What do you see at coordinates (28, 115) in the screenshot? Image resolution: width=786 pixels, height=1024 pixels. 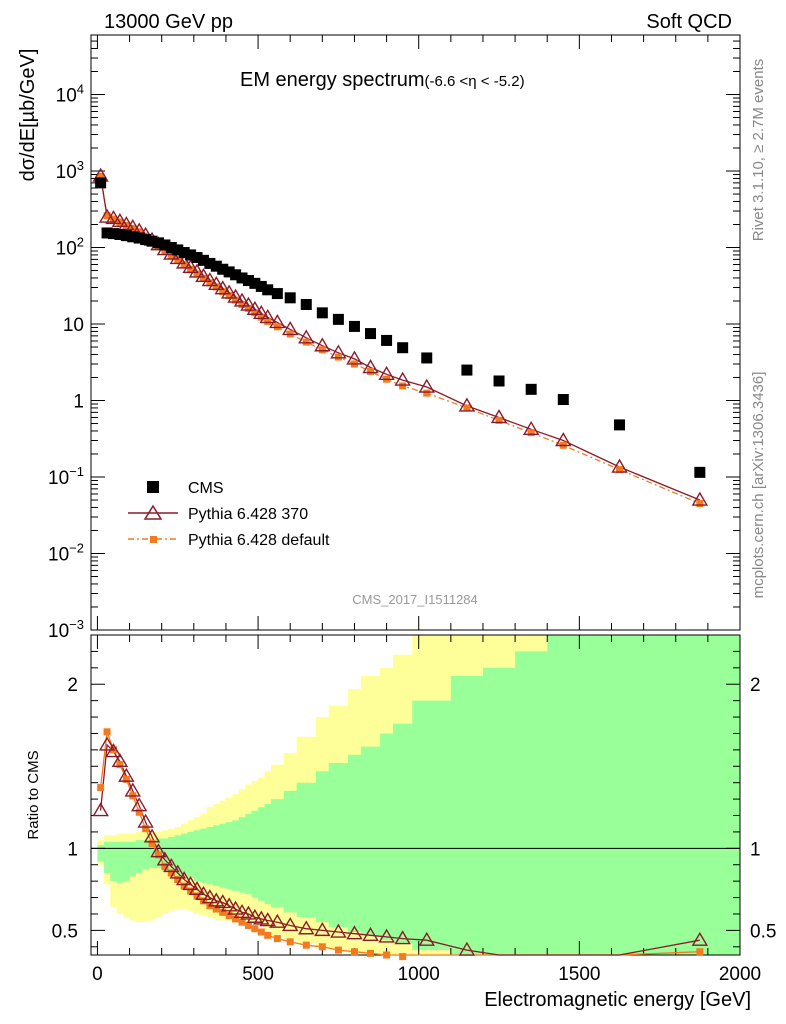 I see `main-y-axis-label: dσ/dE[µb/GeV]` at bounding box center [28, 115].